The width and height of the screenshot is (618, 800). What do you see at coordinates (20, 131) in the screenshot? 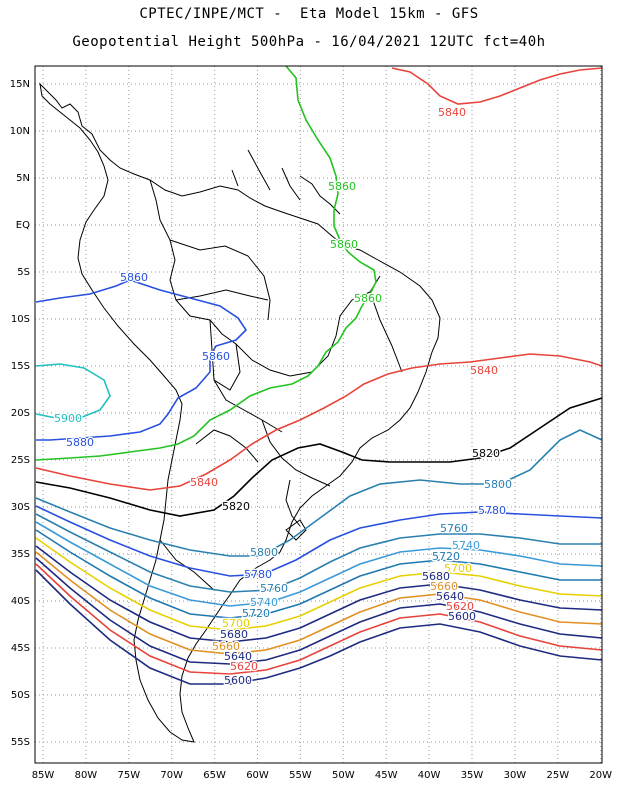
I see `latitude-label: 10N` at bounding box center [20, 131].